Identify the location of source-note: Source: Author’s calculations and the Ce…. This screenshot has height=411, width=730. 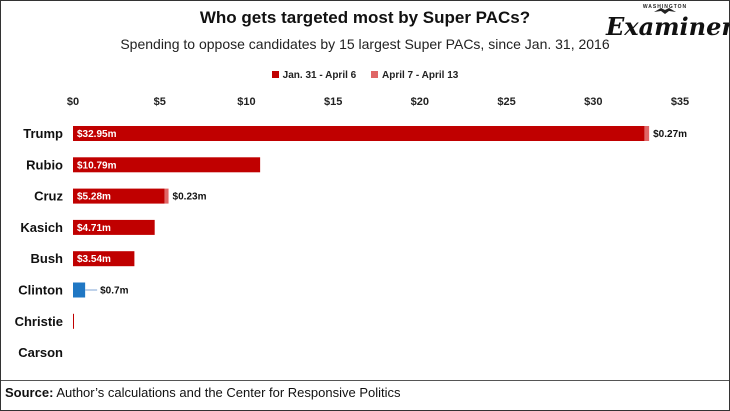
(203, 392).